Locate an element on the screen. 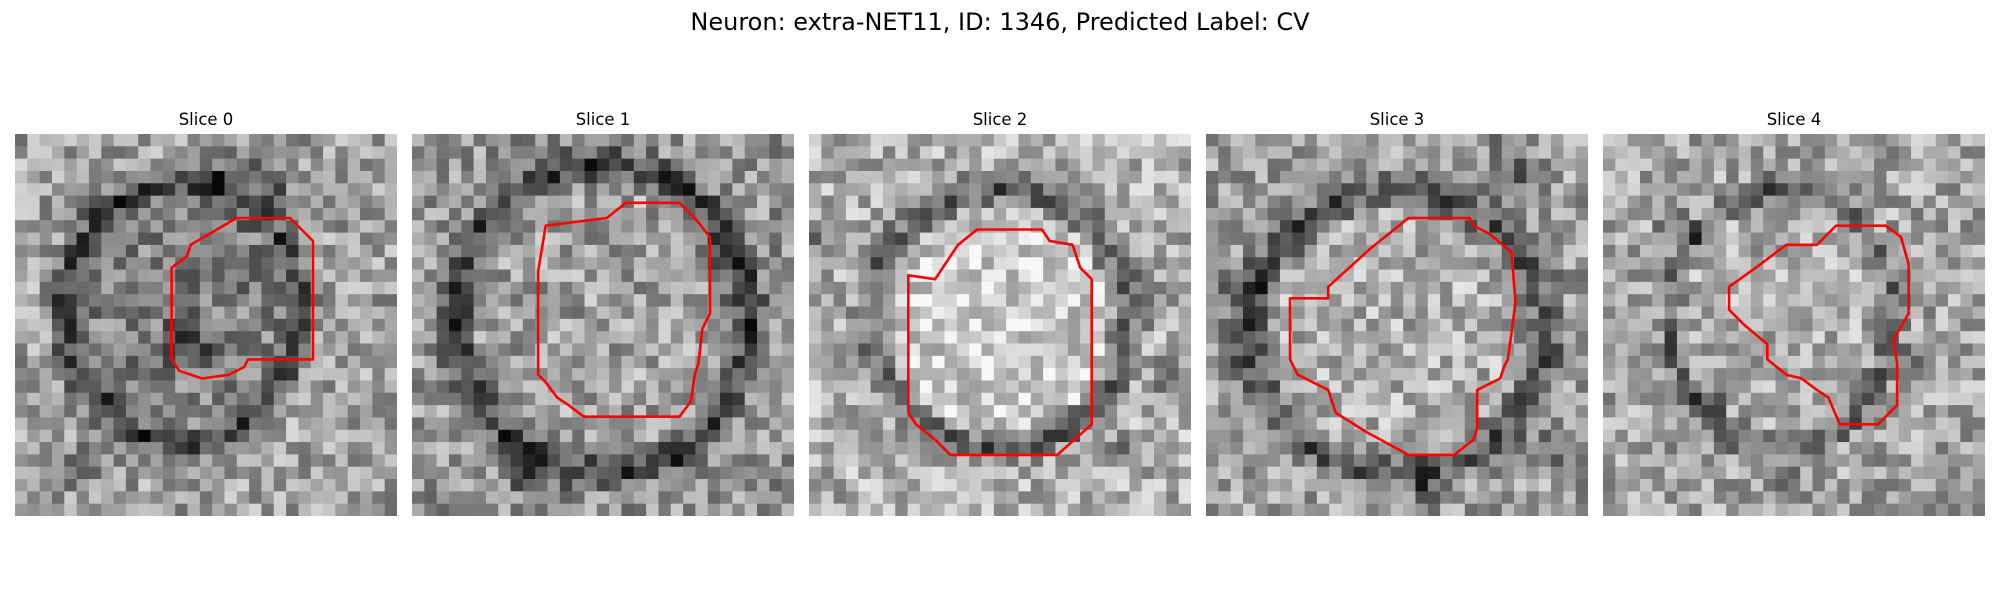 The image size is (2000, 600). slice-title: Slice 1 is located at coordinates (603, 119).